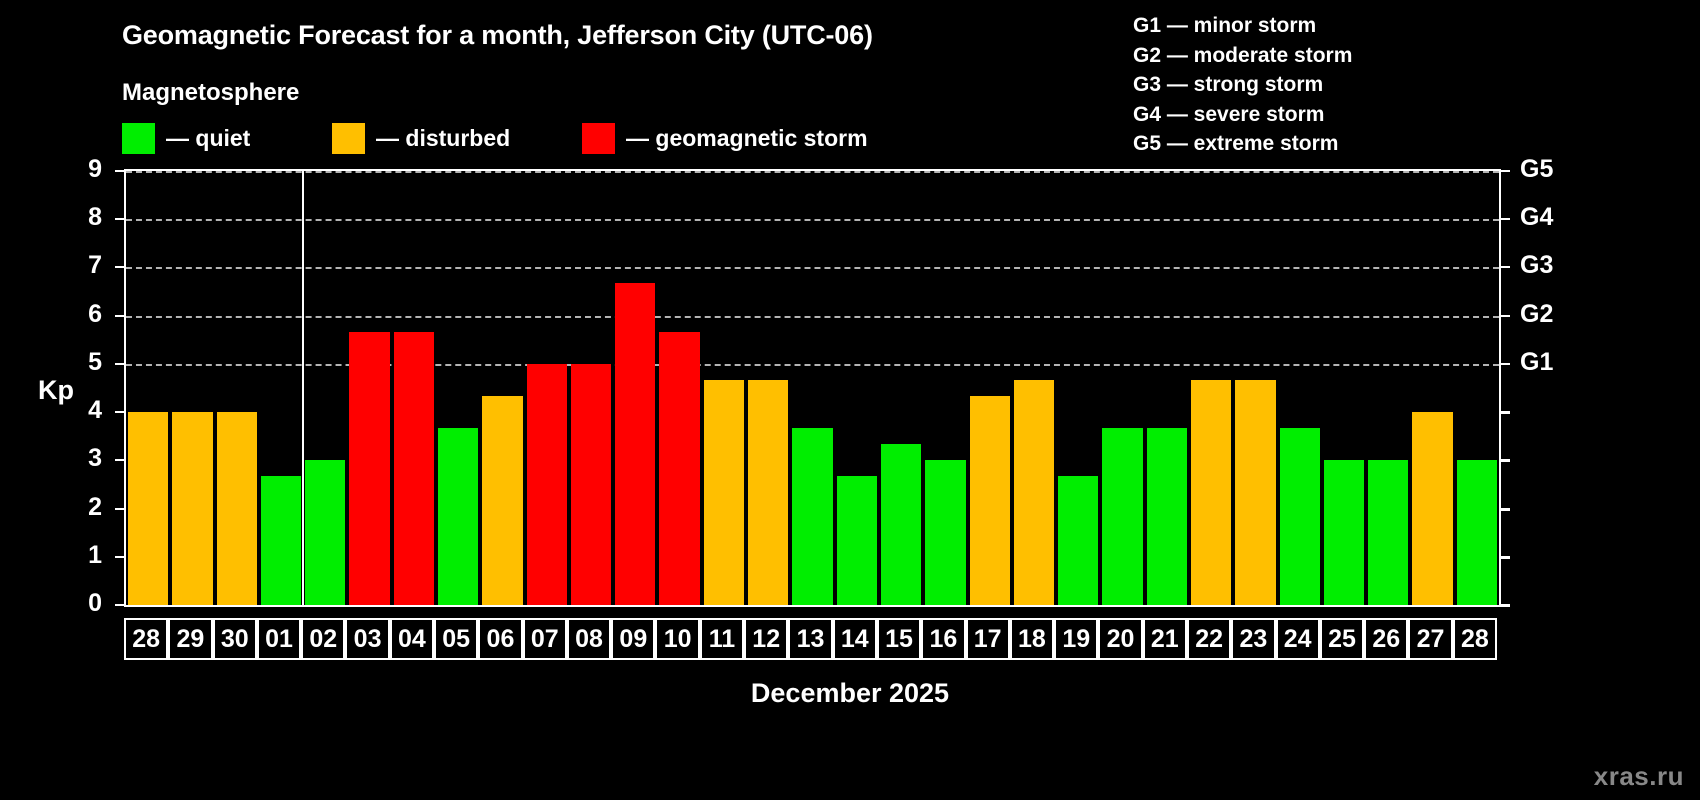 Image resolution: width=1700 pixels, height=800 pixels. Describe the element at coordinates (234, 639) in the screenshot. I see `day-label-2: 30` at that location.